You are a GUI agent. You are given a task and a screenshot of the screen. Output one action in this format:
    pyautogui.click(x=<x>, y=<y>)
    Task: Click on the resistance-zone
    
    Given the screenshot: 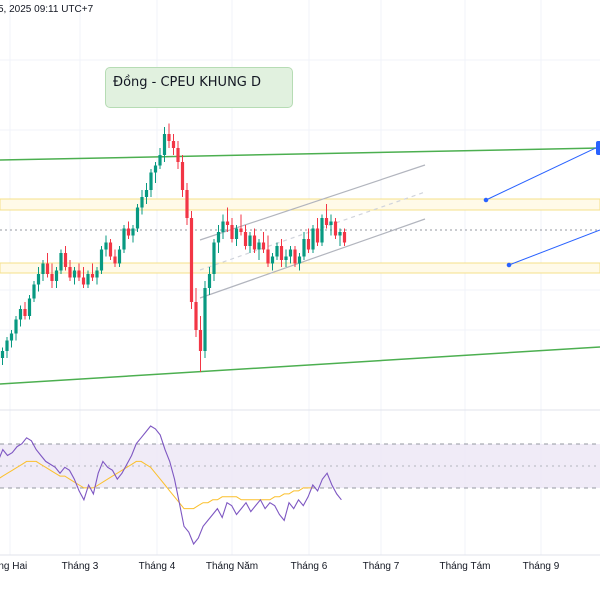 What is the action you would take?
    pyautogui.click(x=300, y=204)
    